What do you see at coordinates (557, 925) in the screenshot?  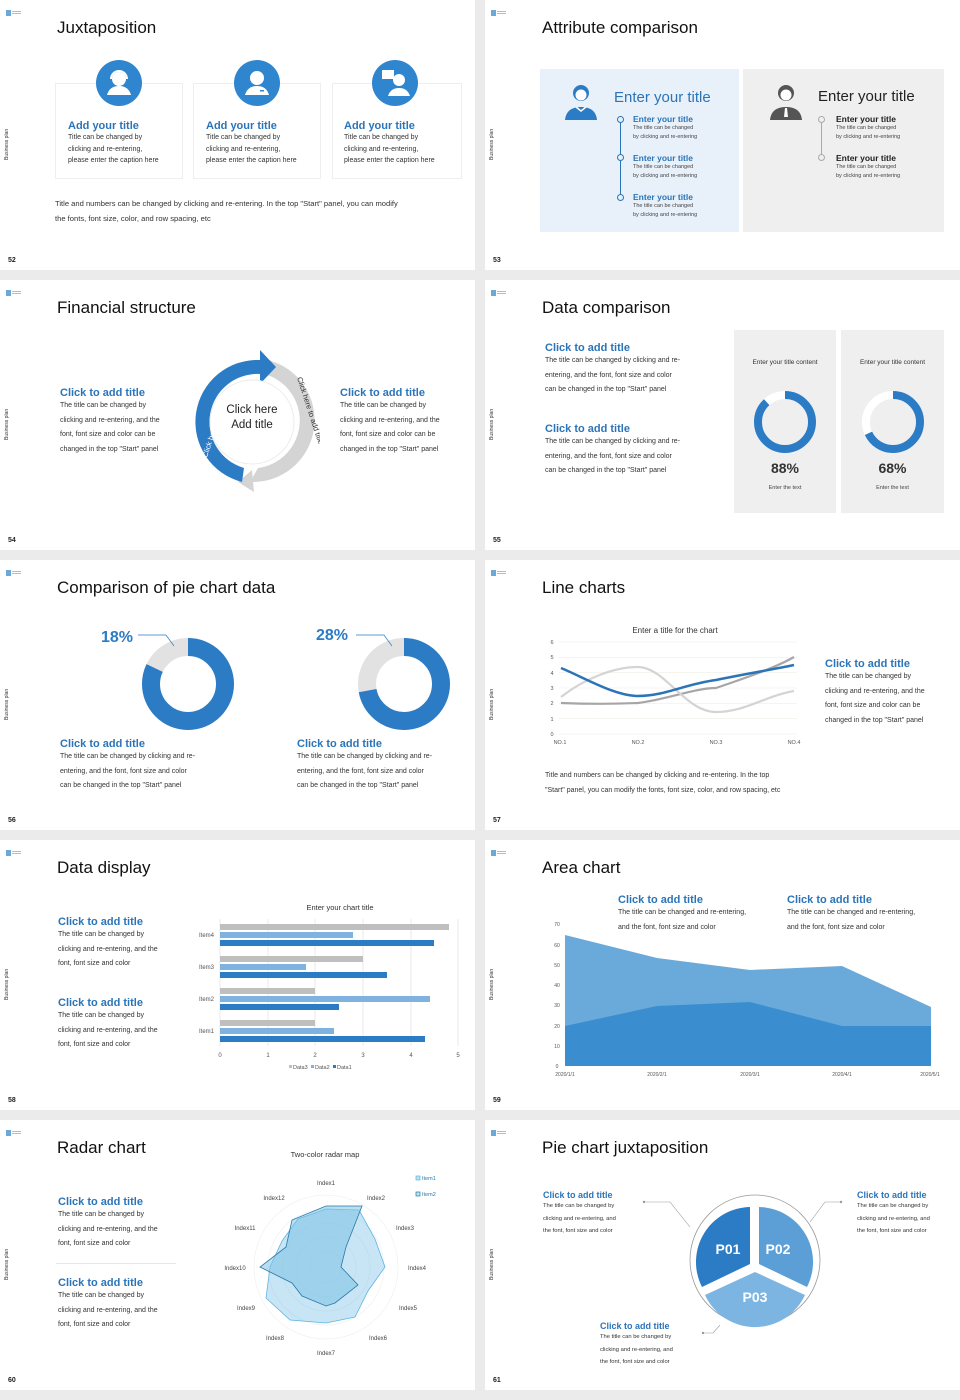 I see `svg-text: 70` at bounding box center [557, 925].